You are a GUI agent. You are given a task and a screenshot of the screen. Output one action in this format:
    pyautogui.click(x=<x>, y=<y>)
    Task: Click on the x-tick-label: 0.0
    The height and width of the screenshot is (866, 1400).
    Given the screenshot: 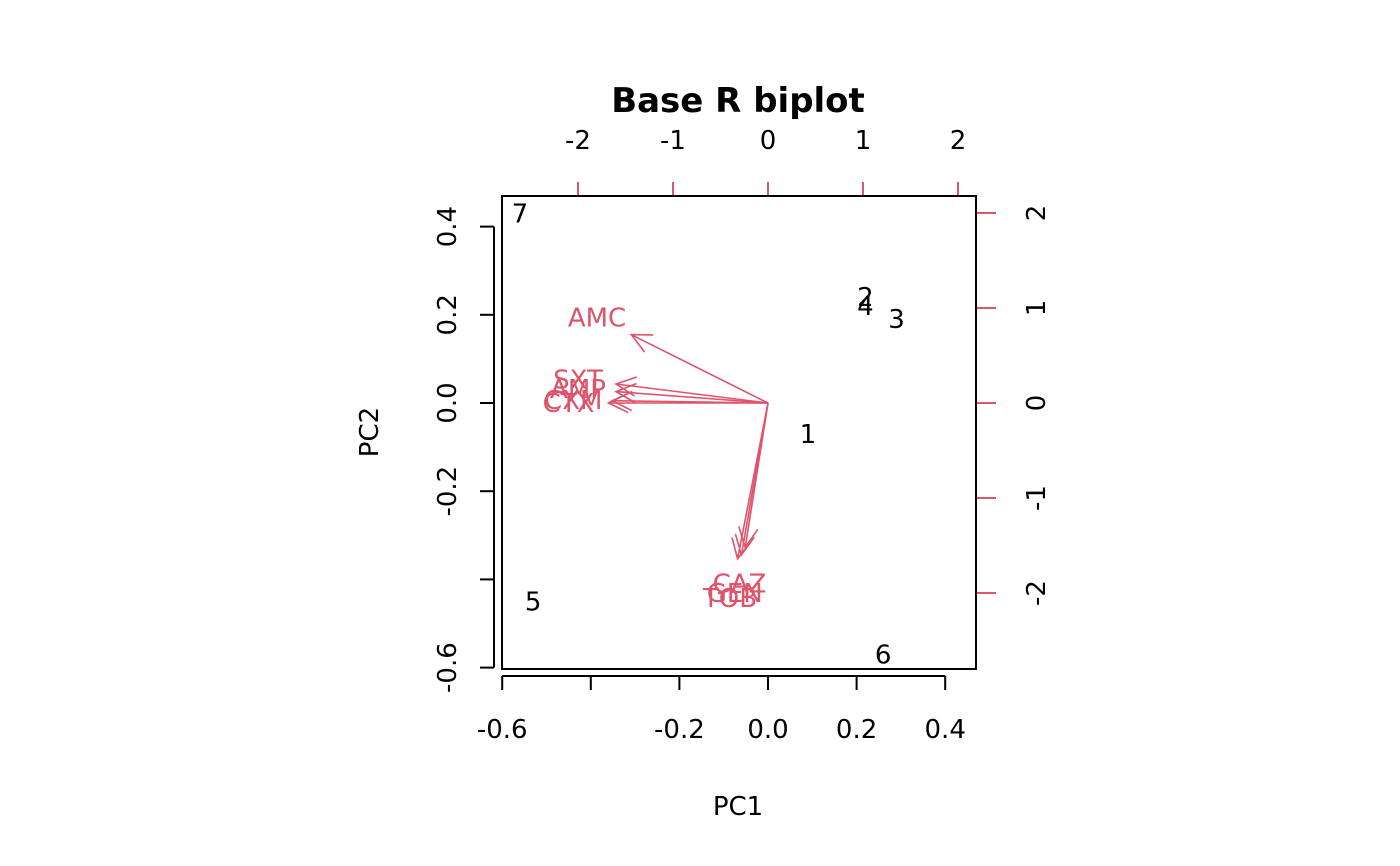 What is the action you would take?
    pyautogui.click(x=767, y=730)
    